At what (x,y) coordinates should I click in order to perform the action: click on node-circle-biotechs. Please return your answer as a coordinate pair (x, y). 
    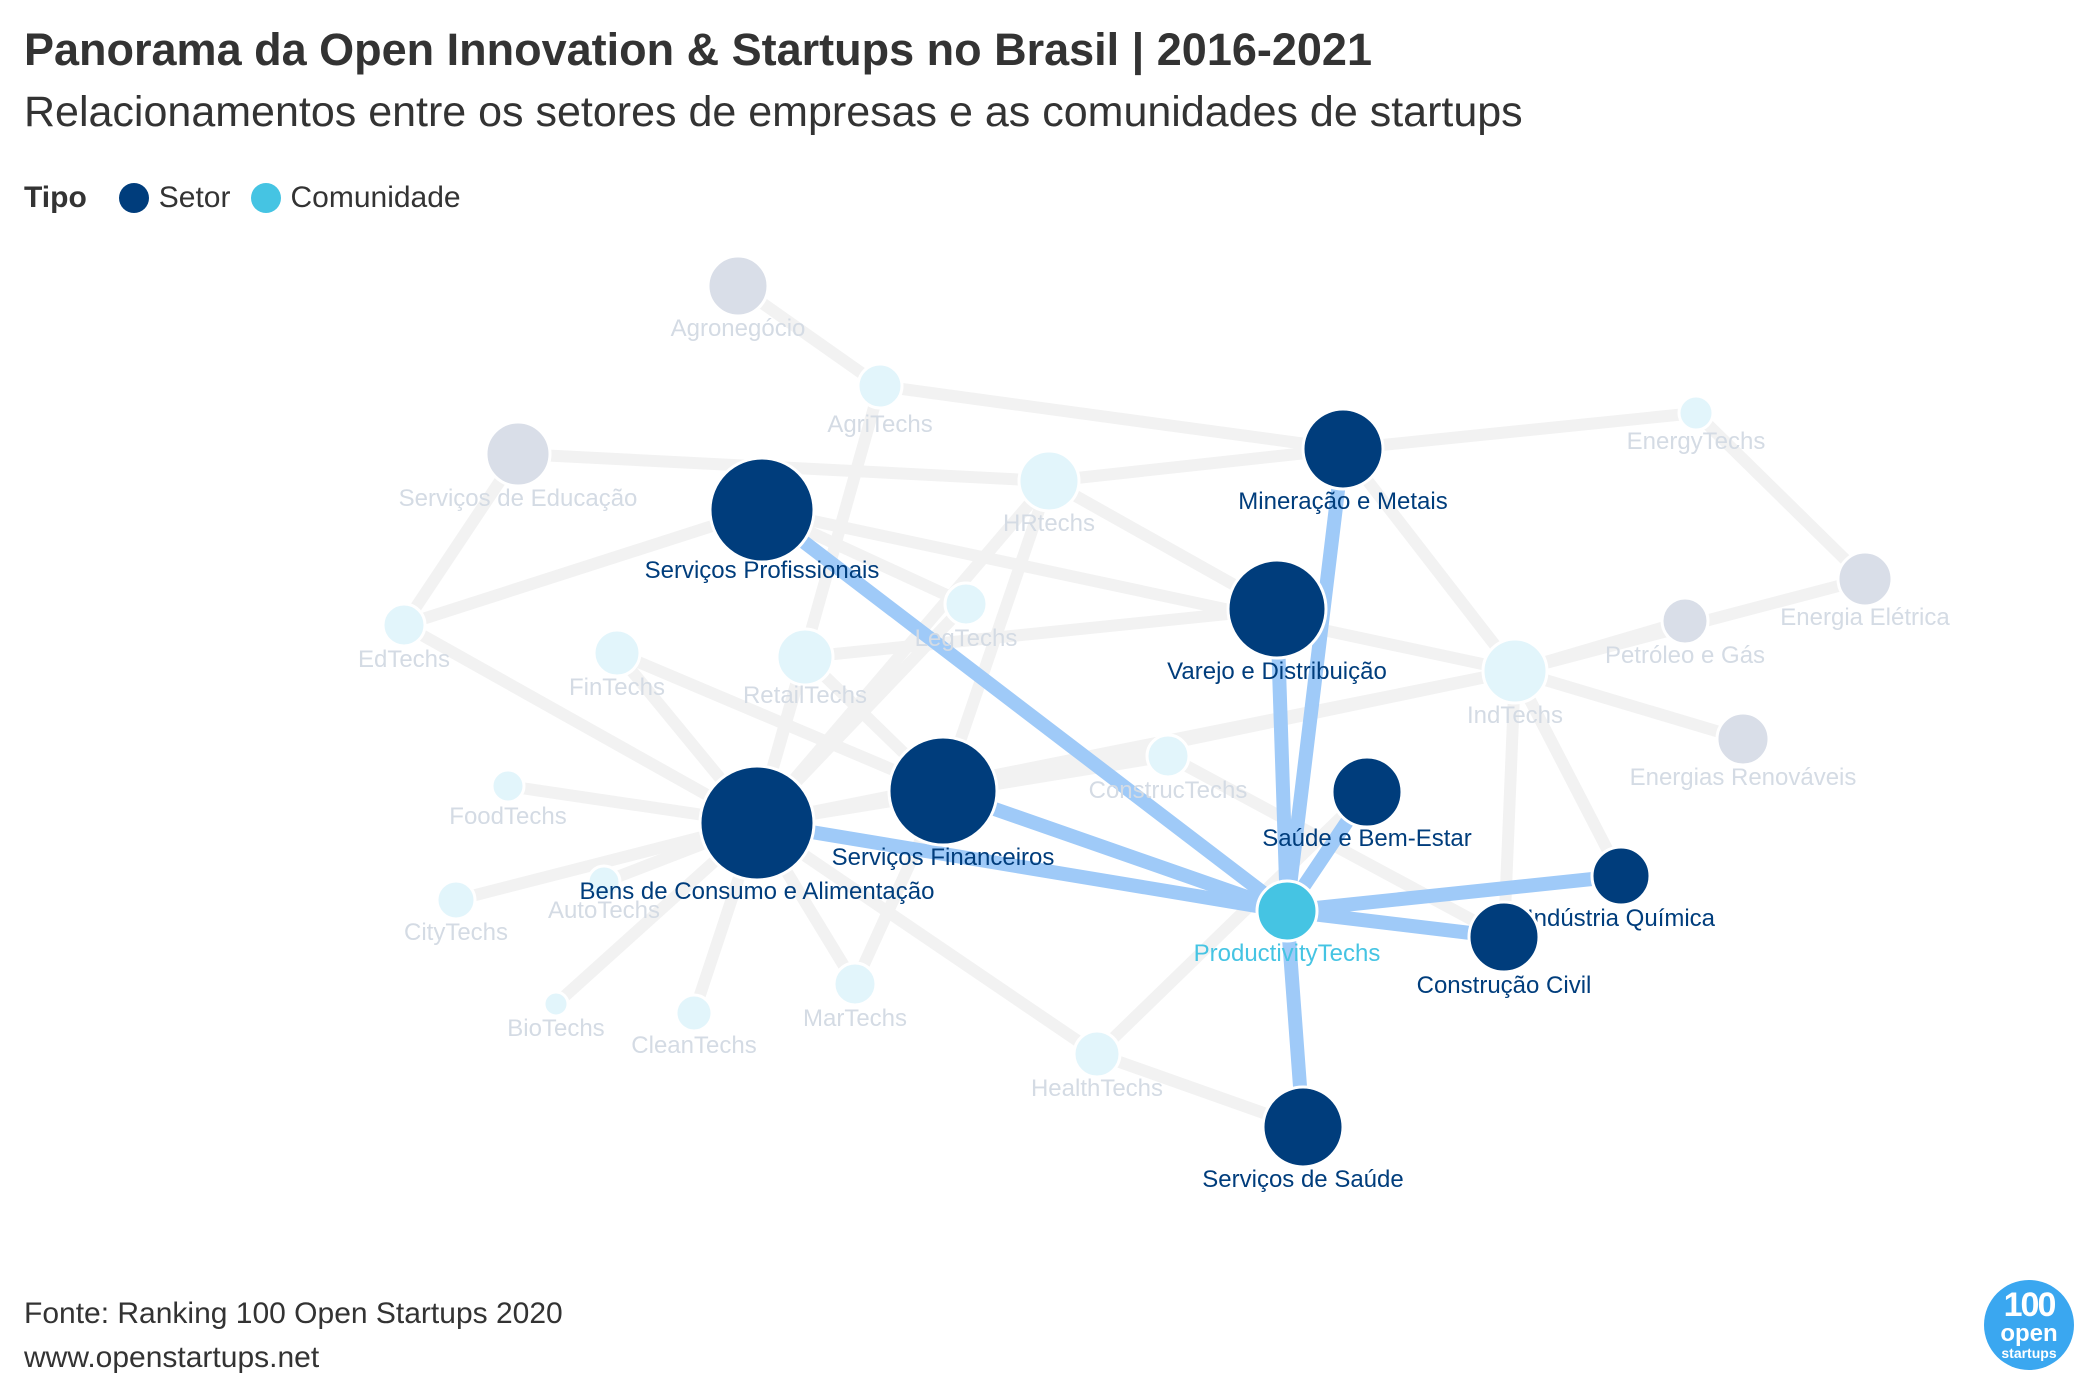
    Looking at the image, I should click on (556, 1004).